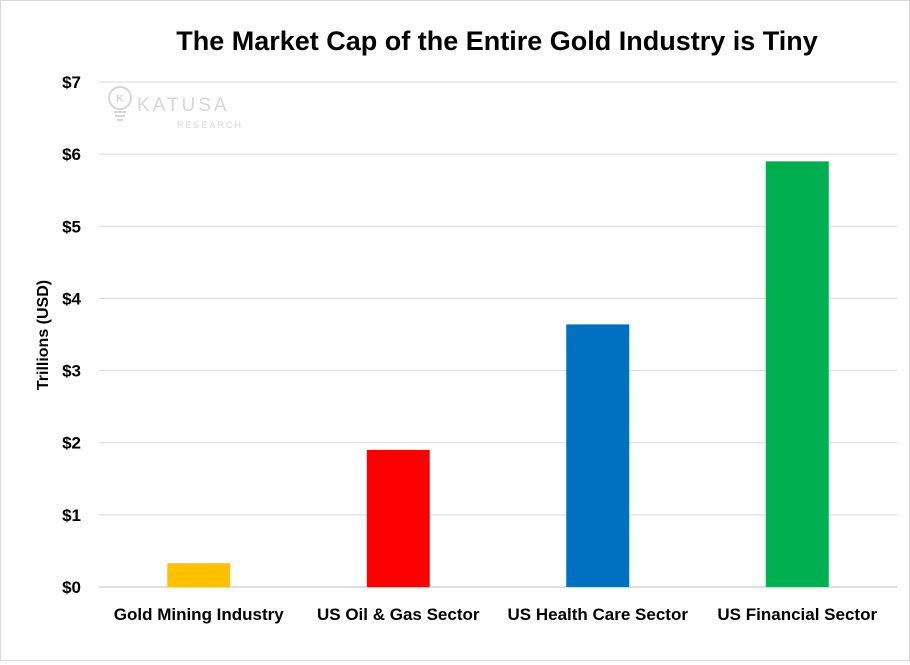 The width and height of the screenshot is (910, 665). Describe the element at coordinates (71, 587) in the screenshot. I see `y-tick-label: $0` at that location.